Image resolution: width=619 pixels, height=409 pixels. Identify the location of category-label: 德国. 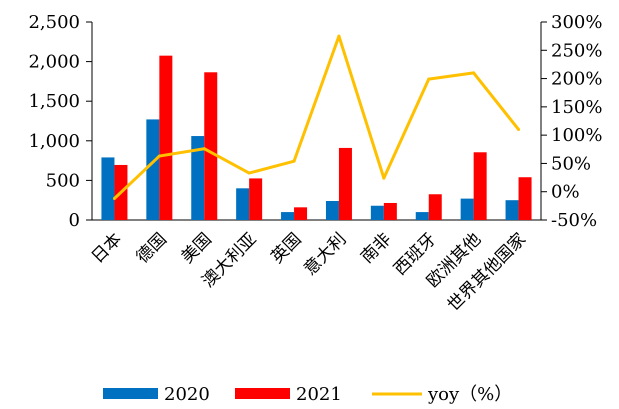
(152, 248).